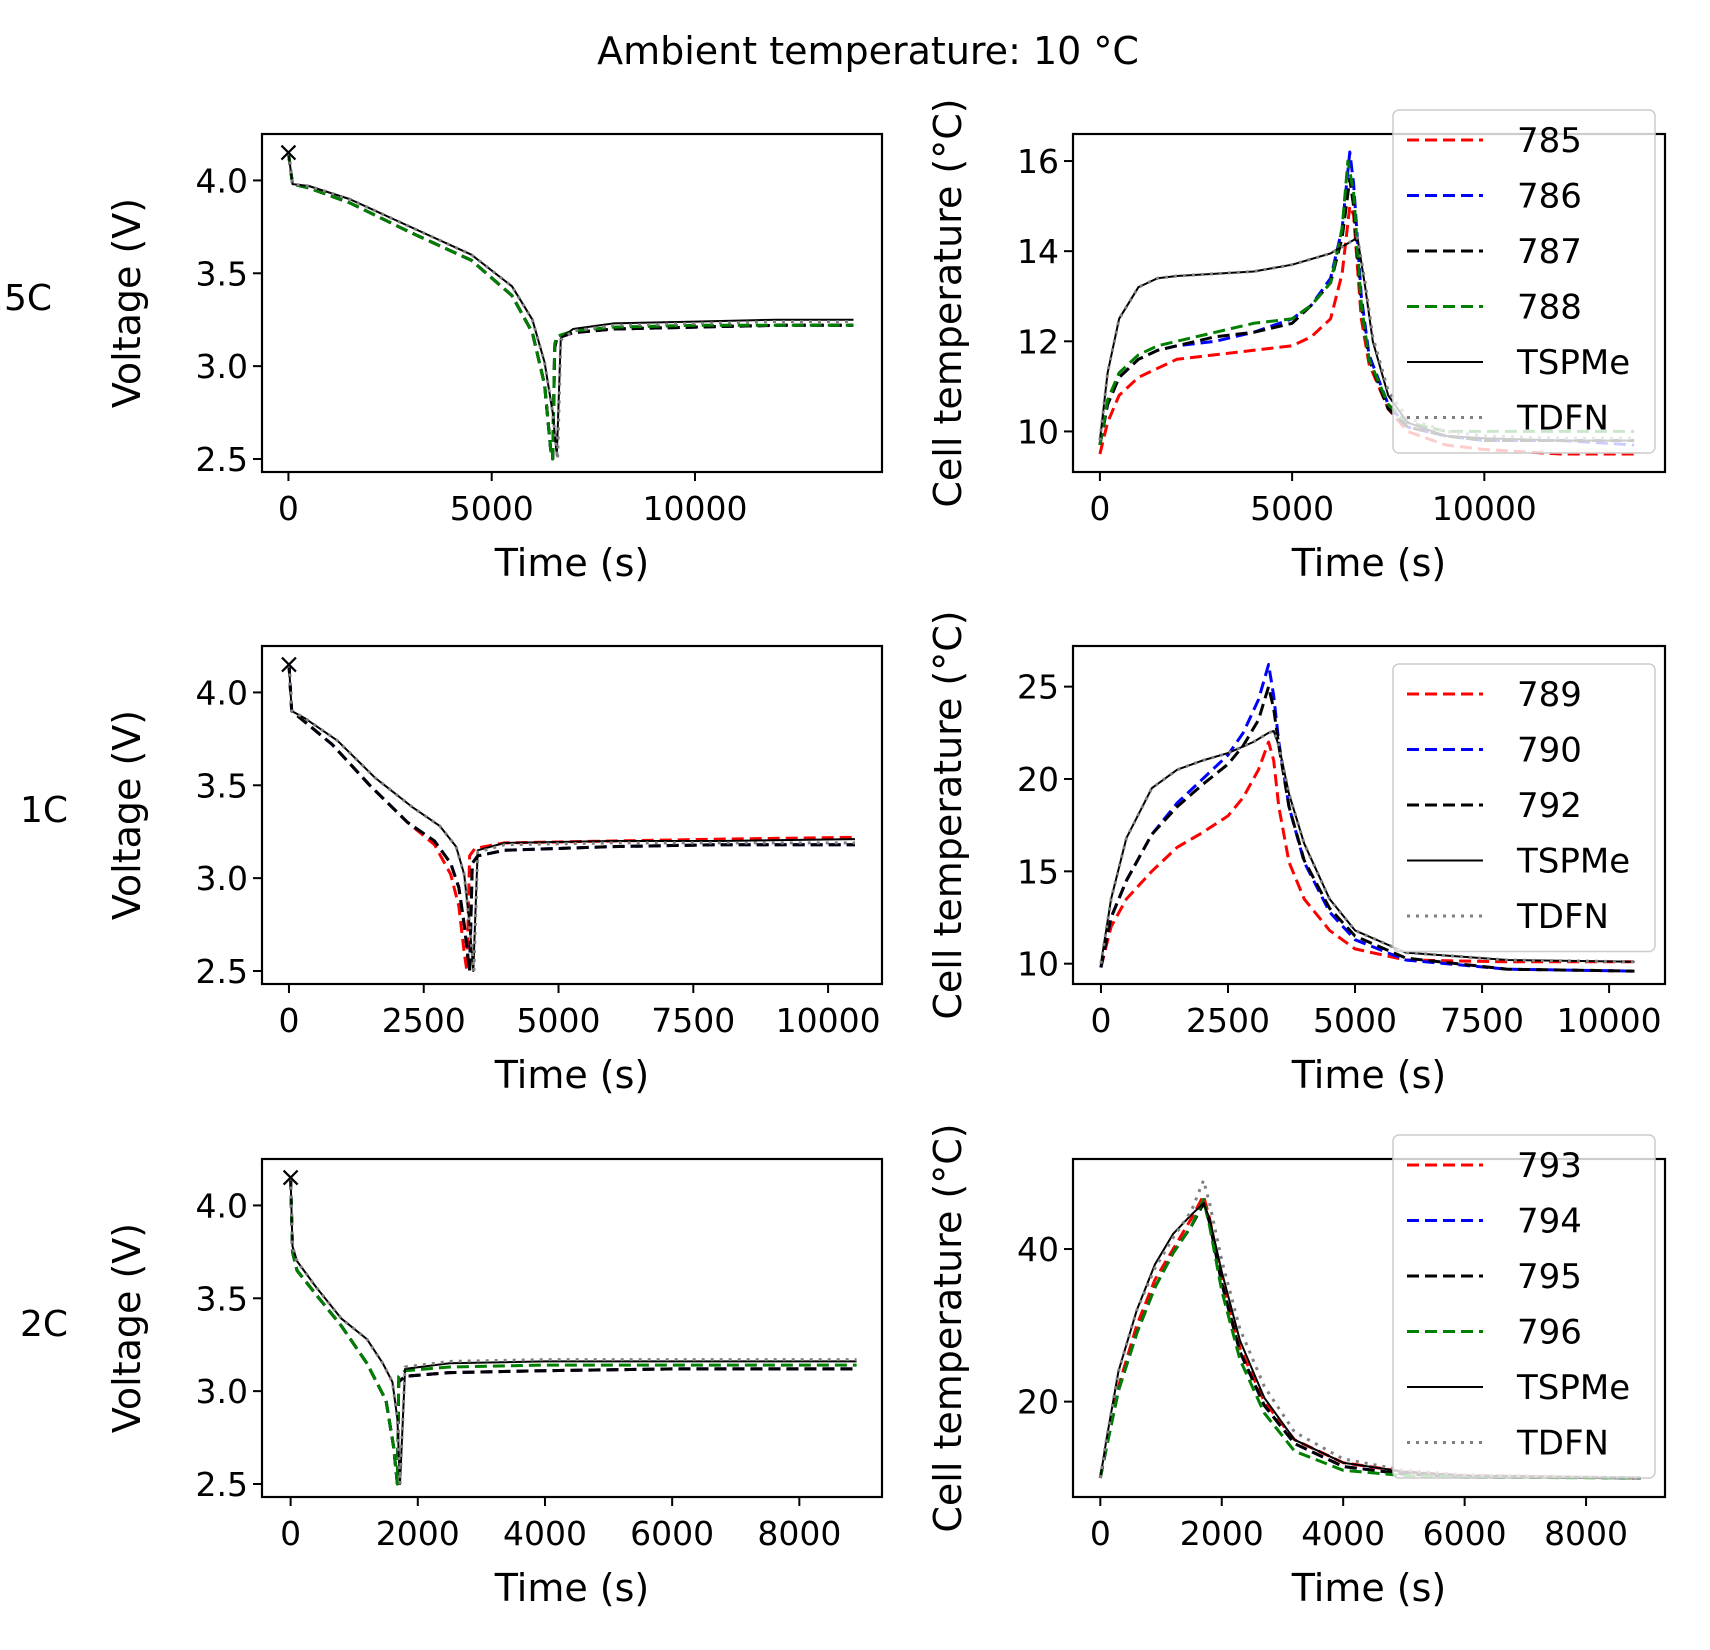 This screenshot has width=1710, height=1650. What do you see at coordinates (559, 1020) in the screenshot?
I see `x-tick-label: 5000` at bounding box center [559, 1020].